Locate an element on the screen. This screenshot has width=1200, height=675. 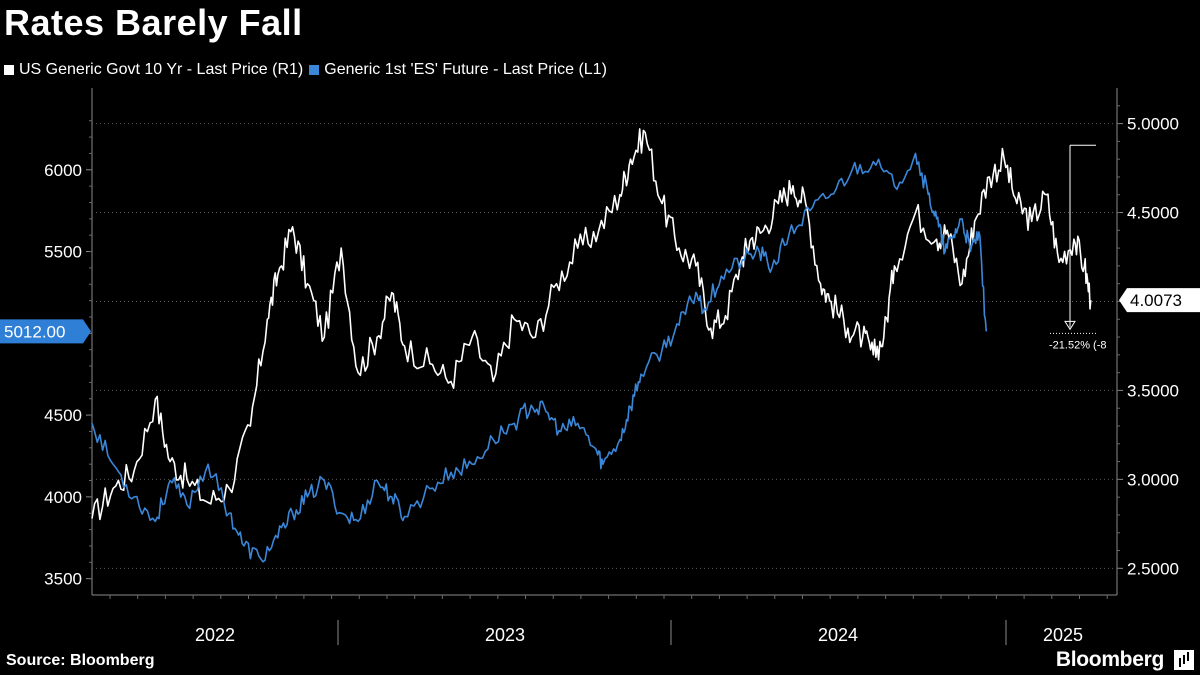
x-tick-label: 2024 is located at coordinates (838, 635).